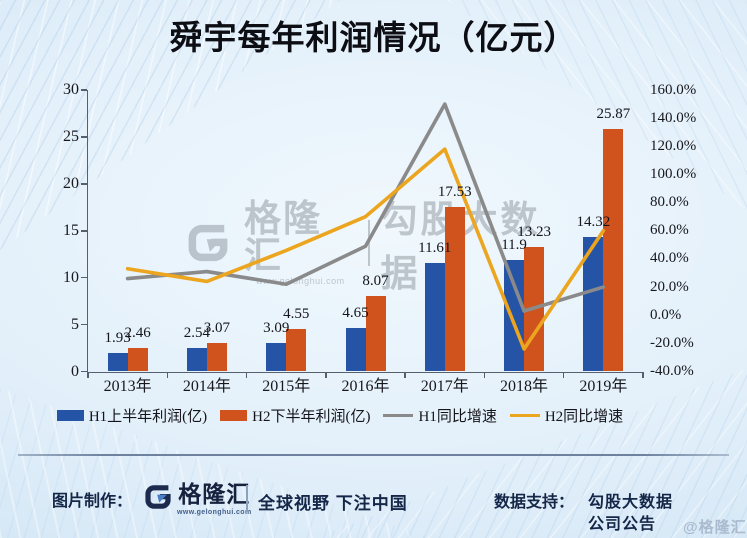 This screenshot has height=538, width=747. What do you see at coordinates (715, 527) in the screenshot?
I see `corner-watermark: @格隆汇` at bounding box center [715, 527].